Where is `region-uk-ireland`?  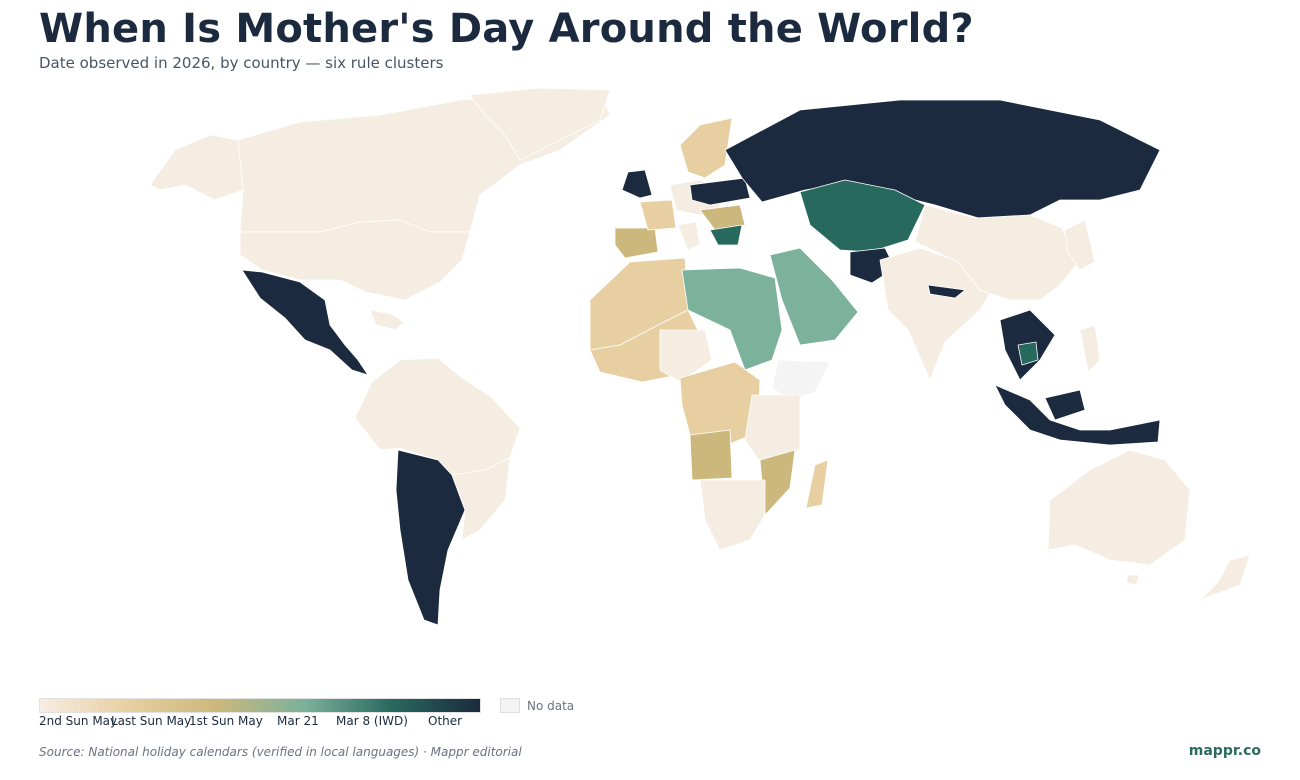 region-uk-ireland is located at coordinates (637, 184).